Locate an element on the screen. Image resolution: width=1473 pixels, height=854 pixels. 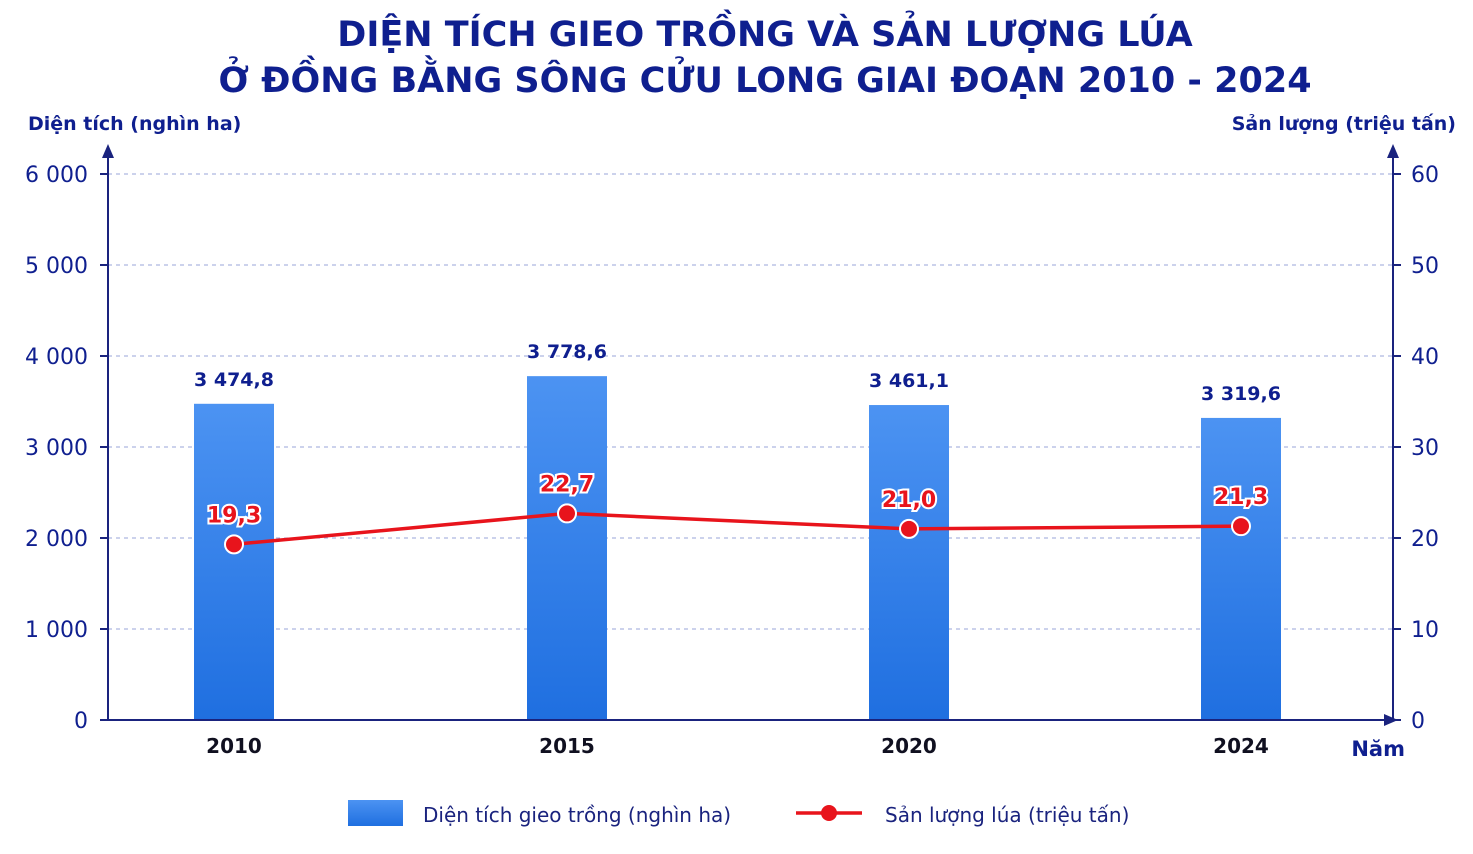
y-right-tick-label: 20 is located at coordinates (1425, 539).